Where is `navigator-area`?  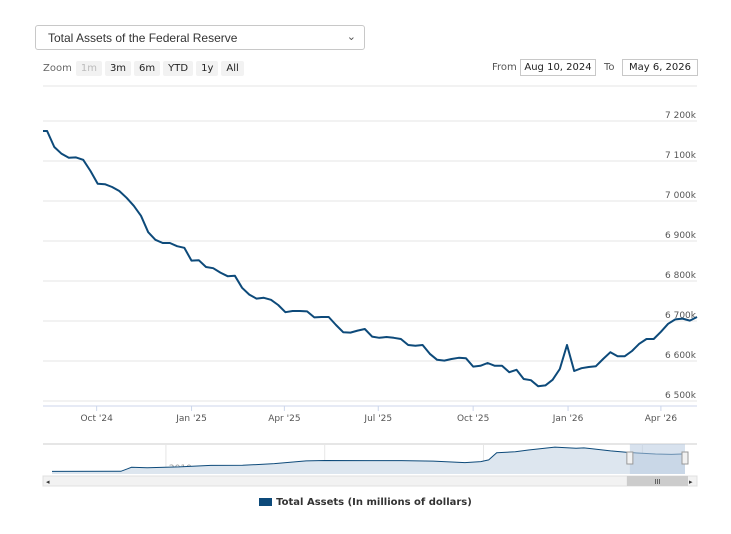
navigator-area is located at coordinates (368, 460).